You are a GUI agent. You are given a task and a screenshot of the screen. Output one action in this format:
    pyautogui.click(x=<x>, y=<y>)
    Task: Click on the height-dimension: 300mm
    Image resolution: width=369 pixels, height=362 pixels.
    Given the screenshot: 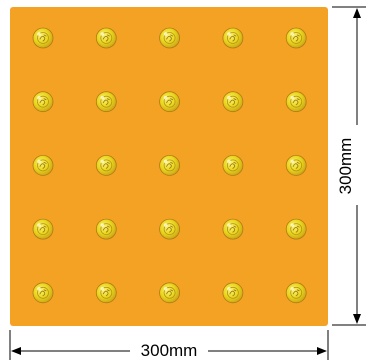 What is the action you would take?
    pyautogui.click(x=349, y=166)
    